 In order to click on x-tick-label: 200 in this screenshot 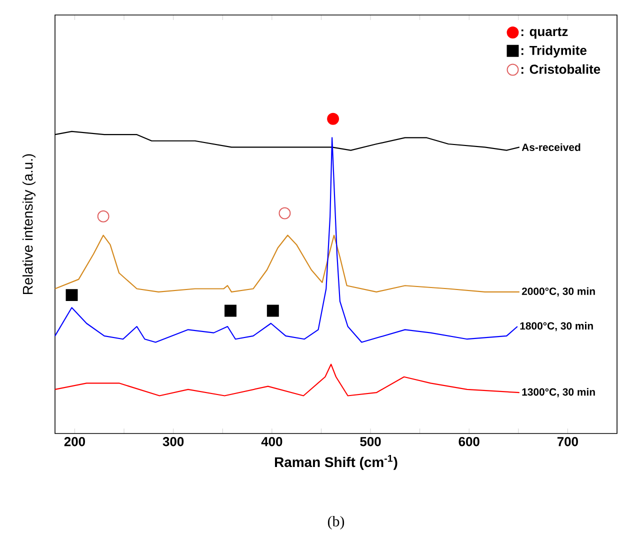, I will do `click(74, 441)`.